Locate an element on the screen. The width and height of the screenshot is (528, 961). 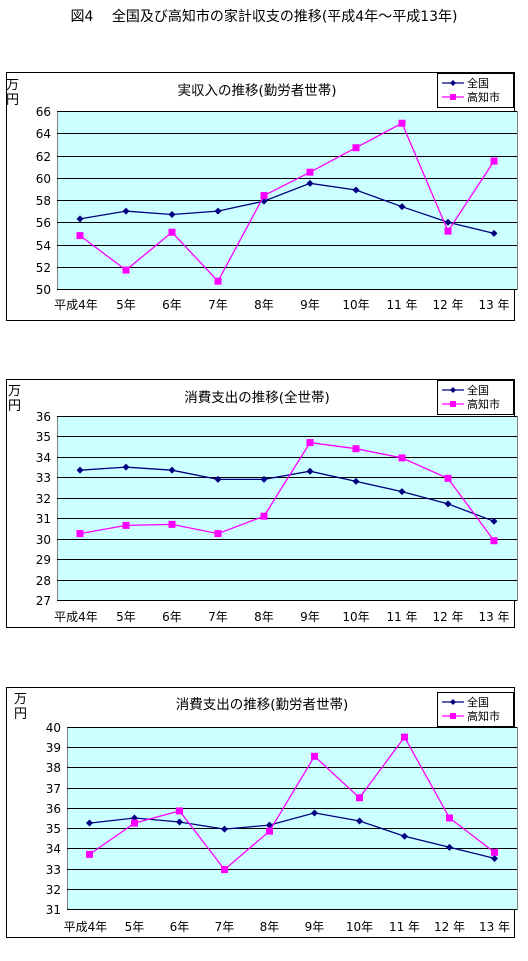
y-tick-label: 62 is located at coordinates (43, 157).